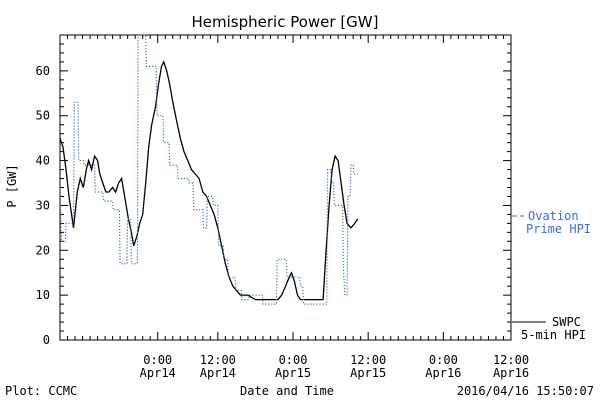  Describe the element at coordinates (285, 22) in the screenshot. I see `chart-title: Hemispheric Power [GW]` at that location.